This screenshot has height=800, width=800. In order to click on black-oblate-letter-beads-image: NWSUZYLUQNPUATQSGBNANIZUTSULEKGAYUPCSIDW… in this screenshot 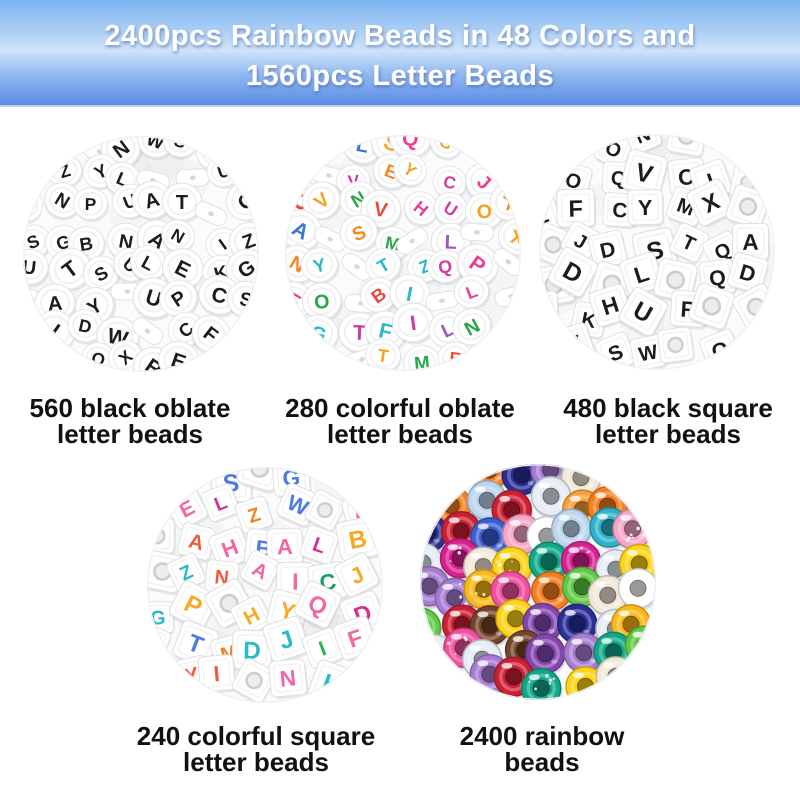, I will do `click(141, 254)`.